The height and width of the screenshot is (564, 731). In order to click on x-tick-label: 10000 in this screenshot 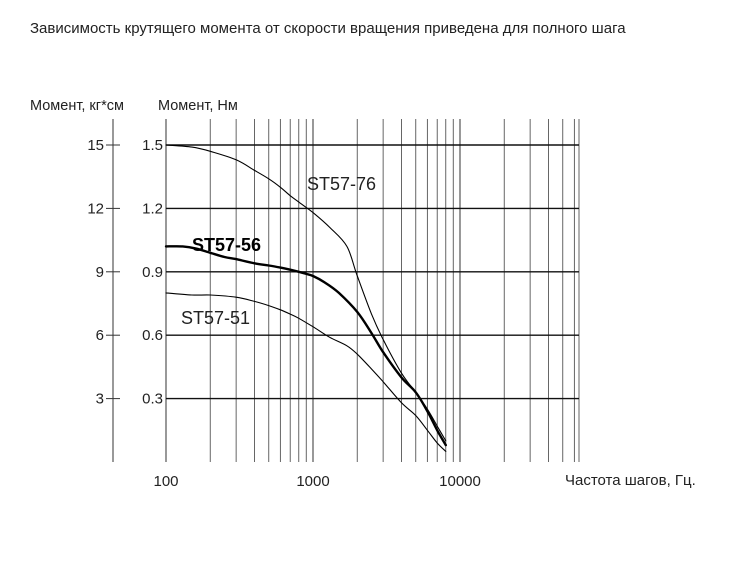, I will do `click(460, 481)`.